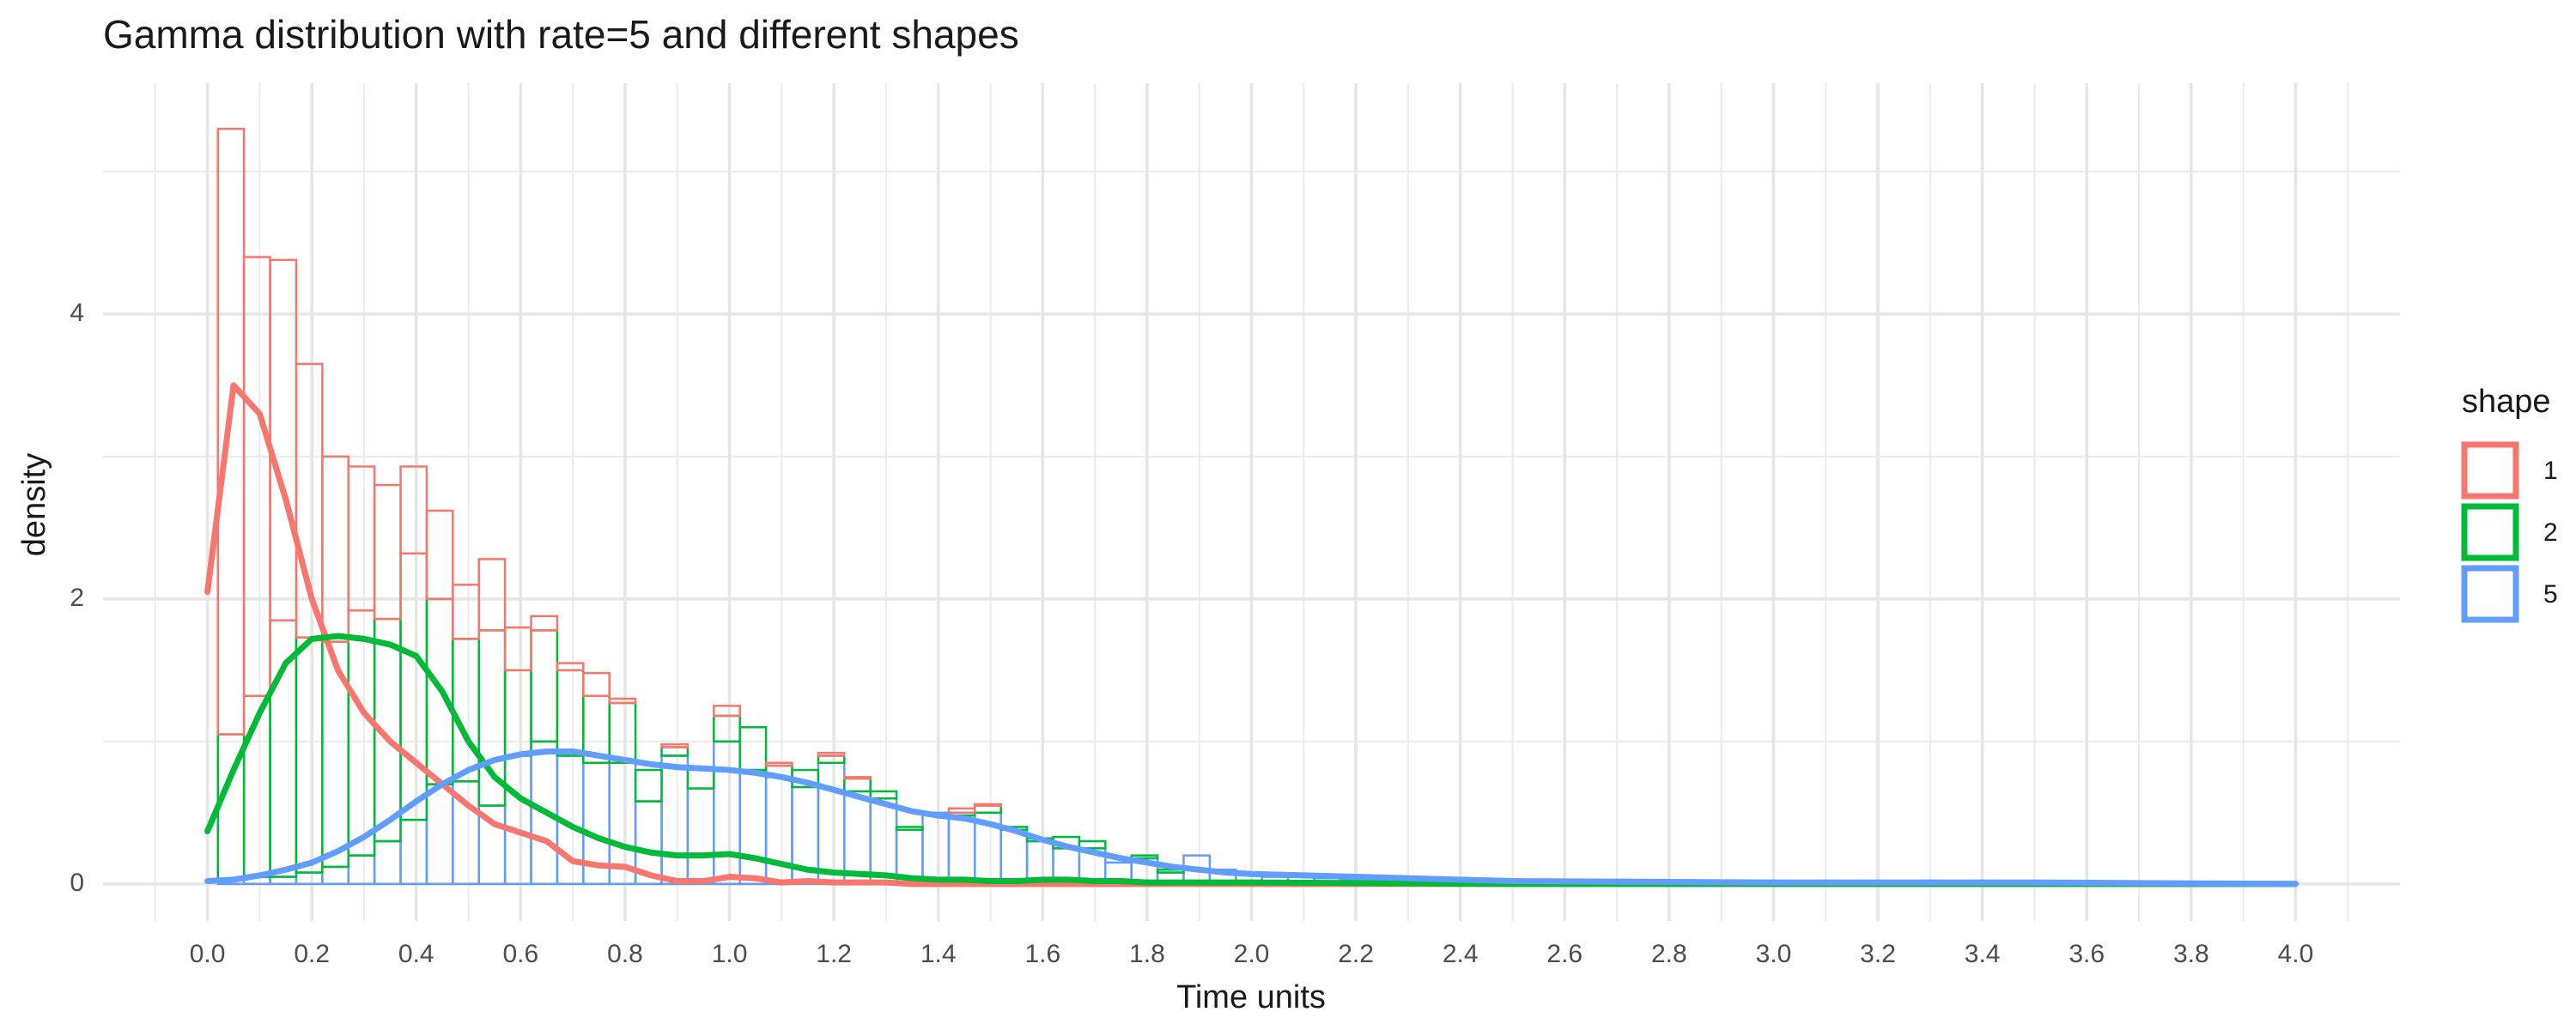 This screenshot has width=2576, height=1030. What do you see at coordinates (77, 883) in the screenshot?
I see `y-tick-label: 0` at bounding box center [77, 883].